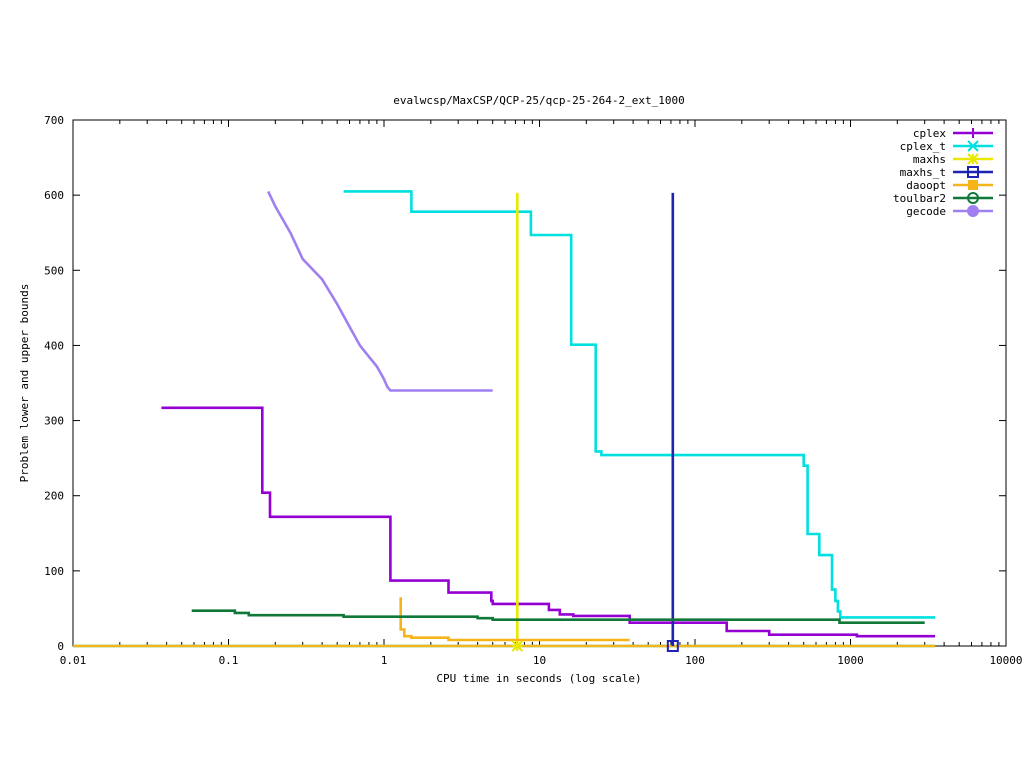 The width and height of the screenshot is (1024, 768). Describe the element at coordinates (384, 660) in the screenshot. I see `x-tick-label: 1` at that location.